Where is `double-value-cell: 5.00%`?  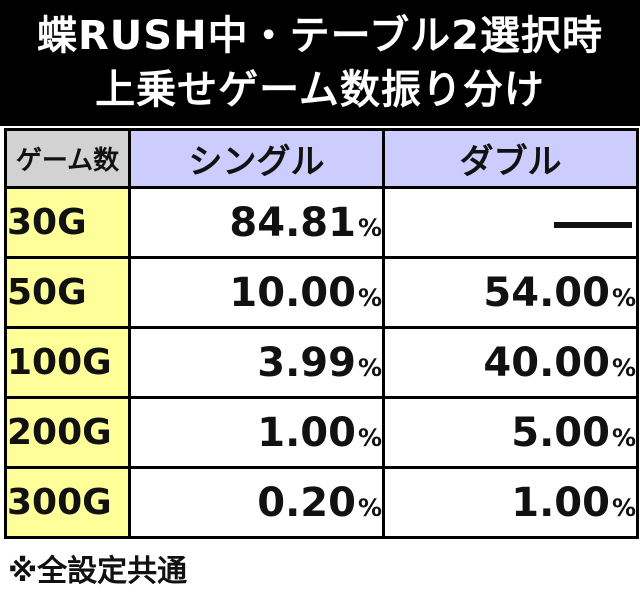
double-value-cell: 5.00% is located at coordinates (510, 432).